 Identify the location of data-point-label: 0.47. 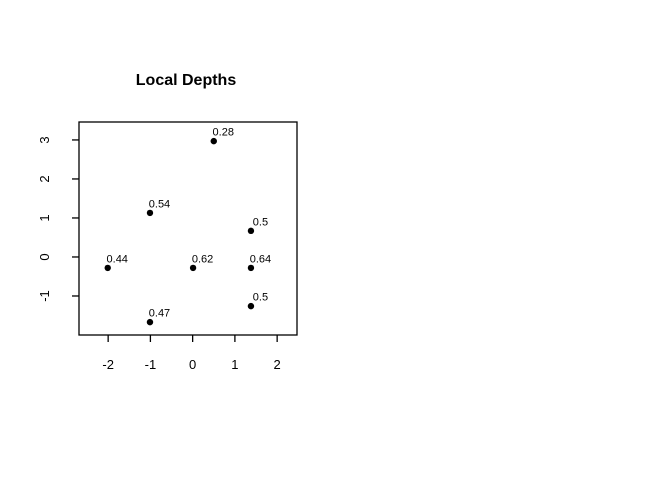
(159, 314).